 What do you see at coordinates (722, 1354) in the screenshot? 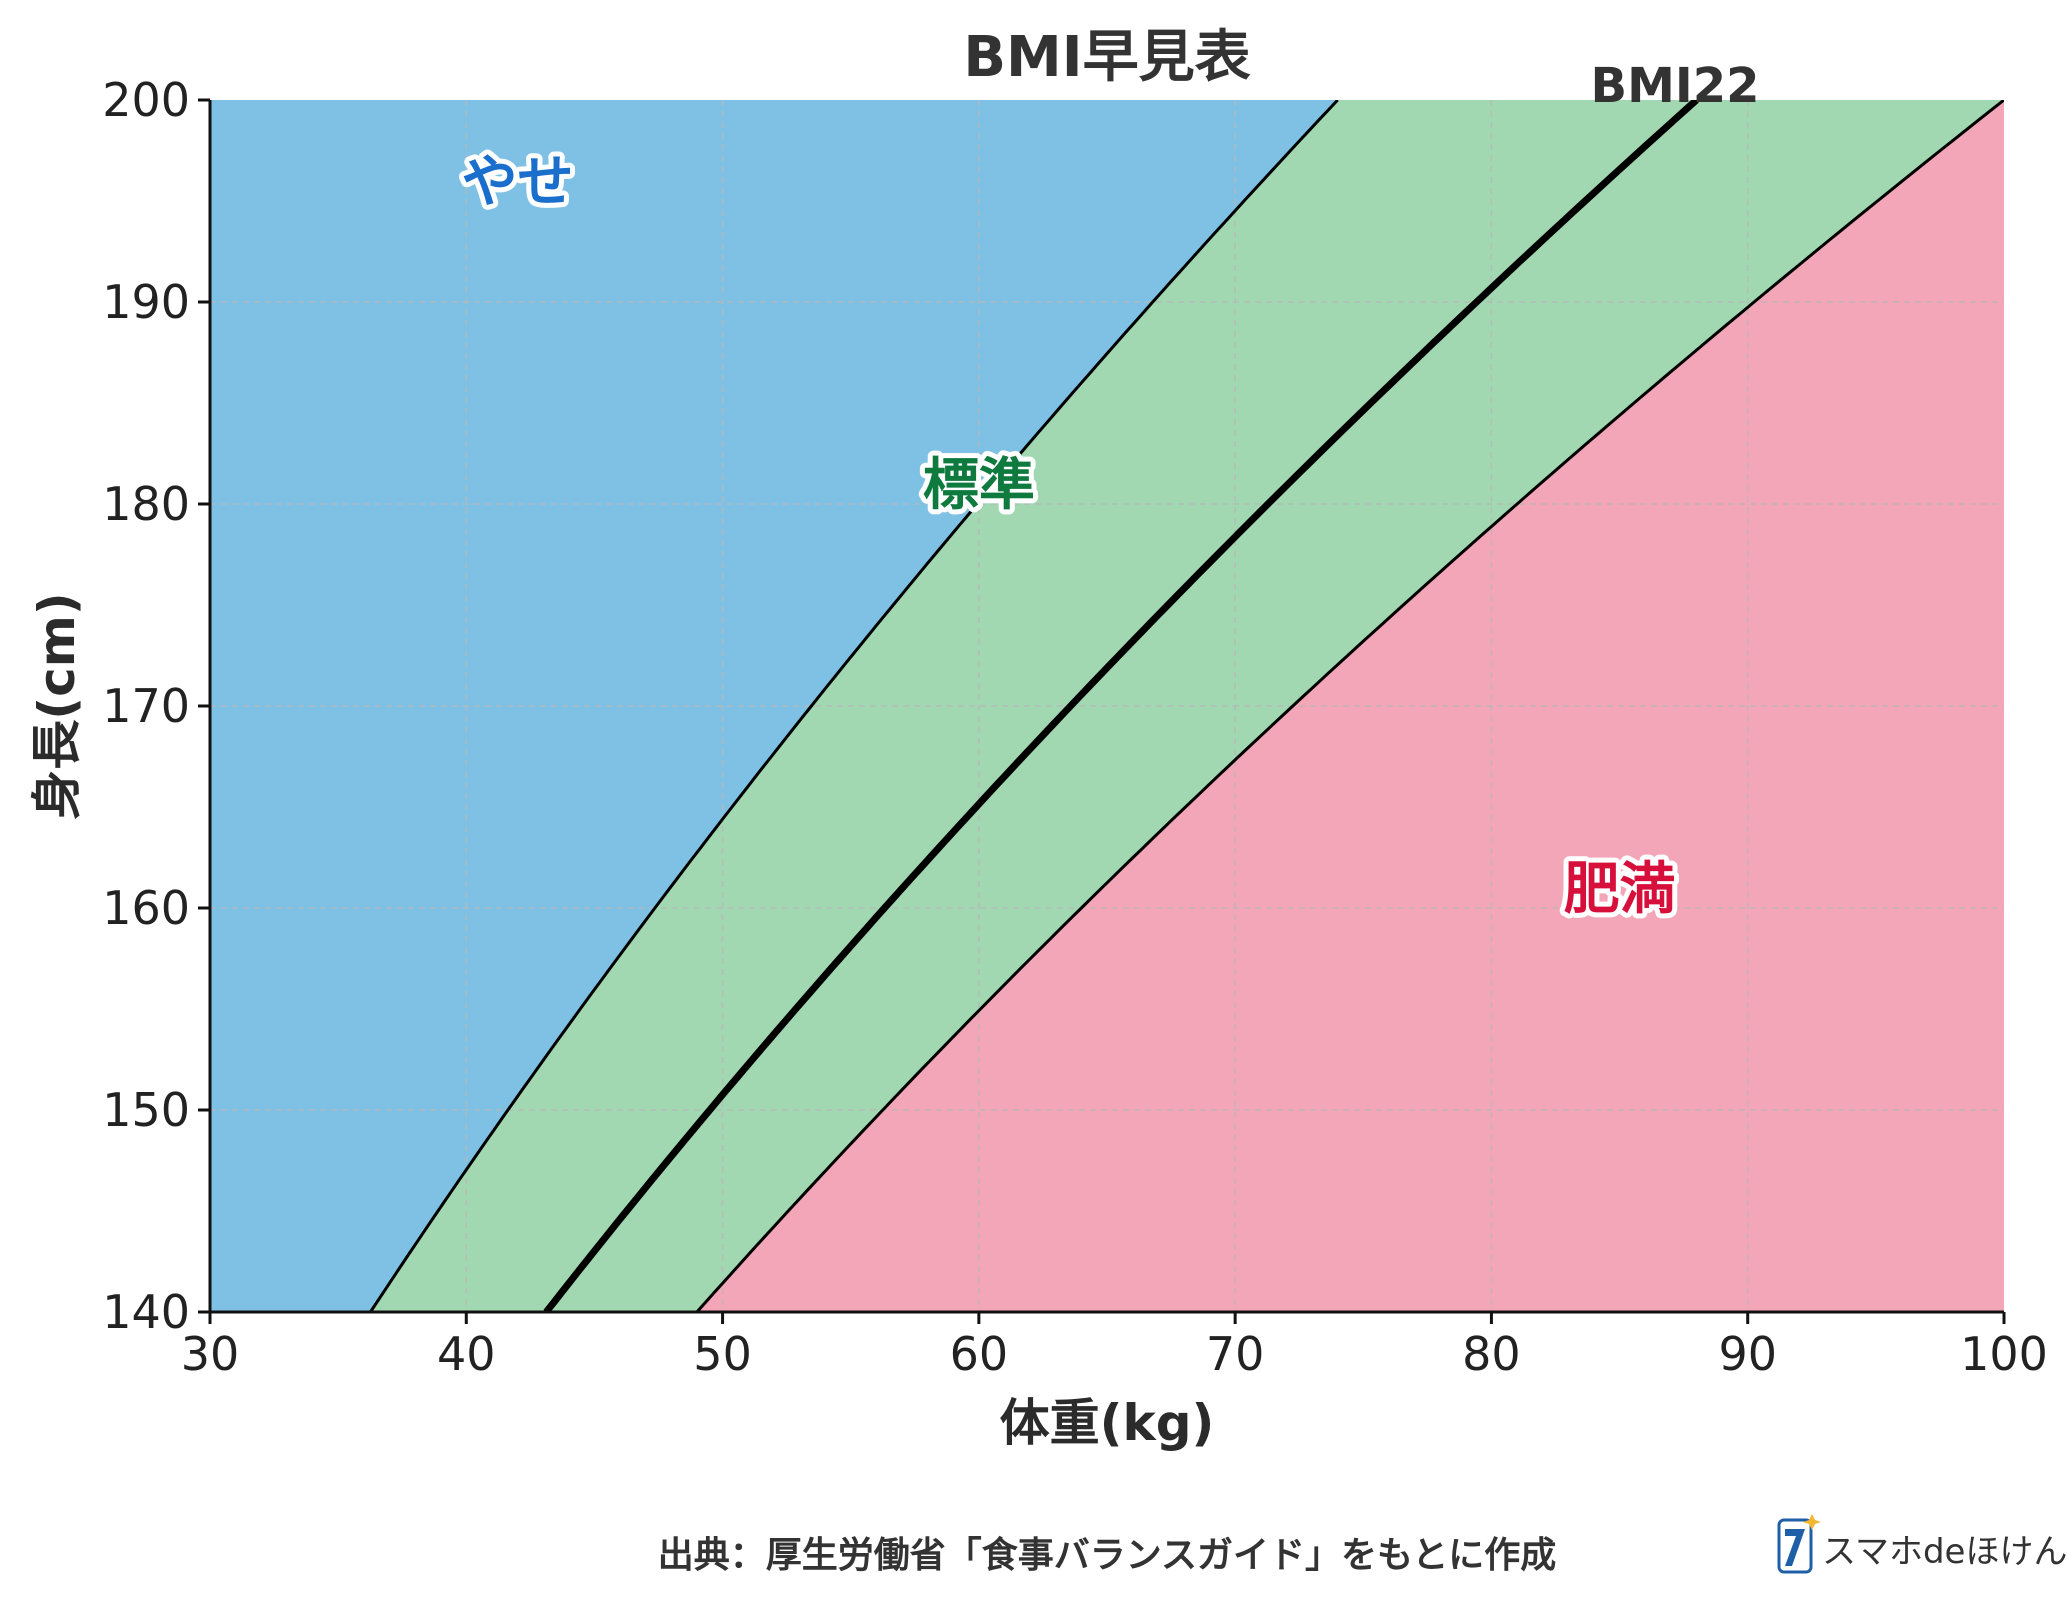
I see `x-tick-label: 50` at bounding box center [722, 1354].